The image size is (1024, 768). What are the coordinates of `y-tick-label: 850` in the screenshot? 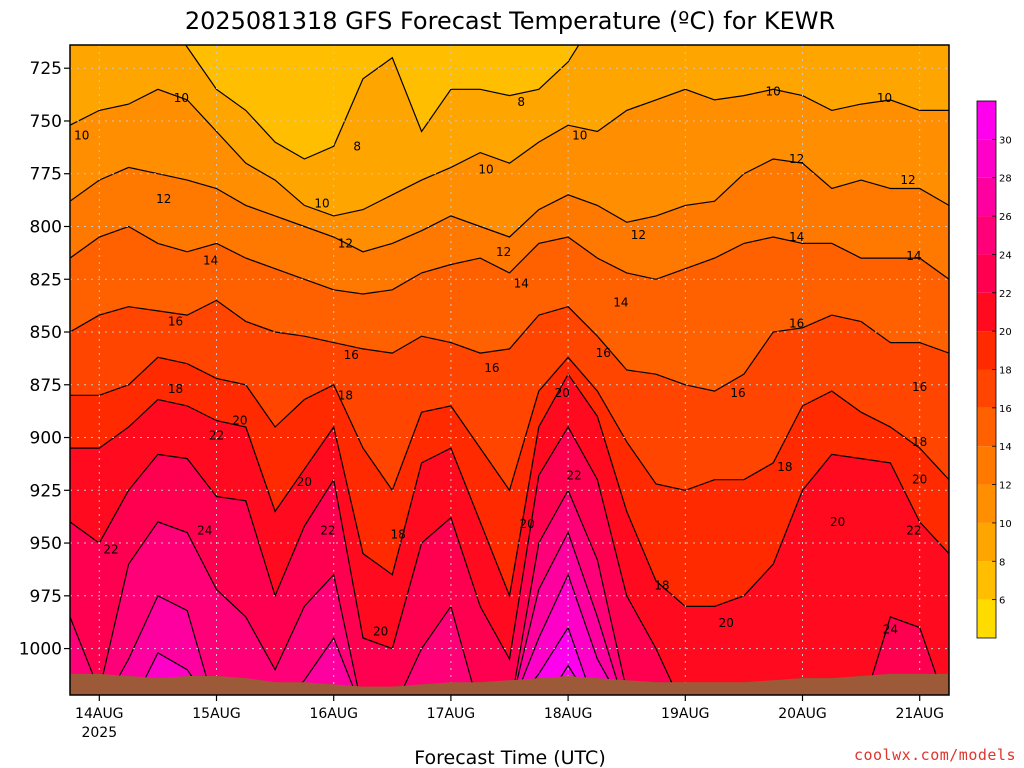 It's located at (46, 333).